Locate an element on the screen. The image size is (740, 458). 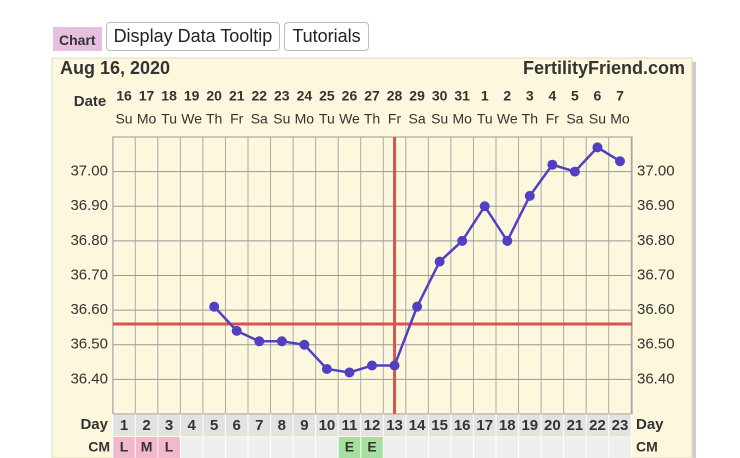
date-label: 30 is located at coordinates (440, 96).